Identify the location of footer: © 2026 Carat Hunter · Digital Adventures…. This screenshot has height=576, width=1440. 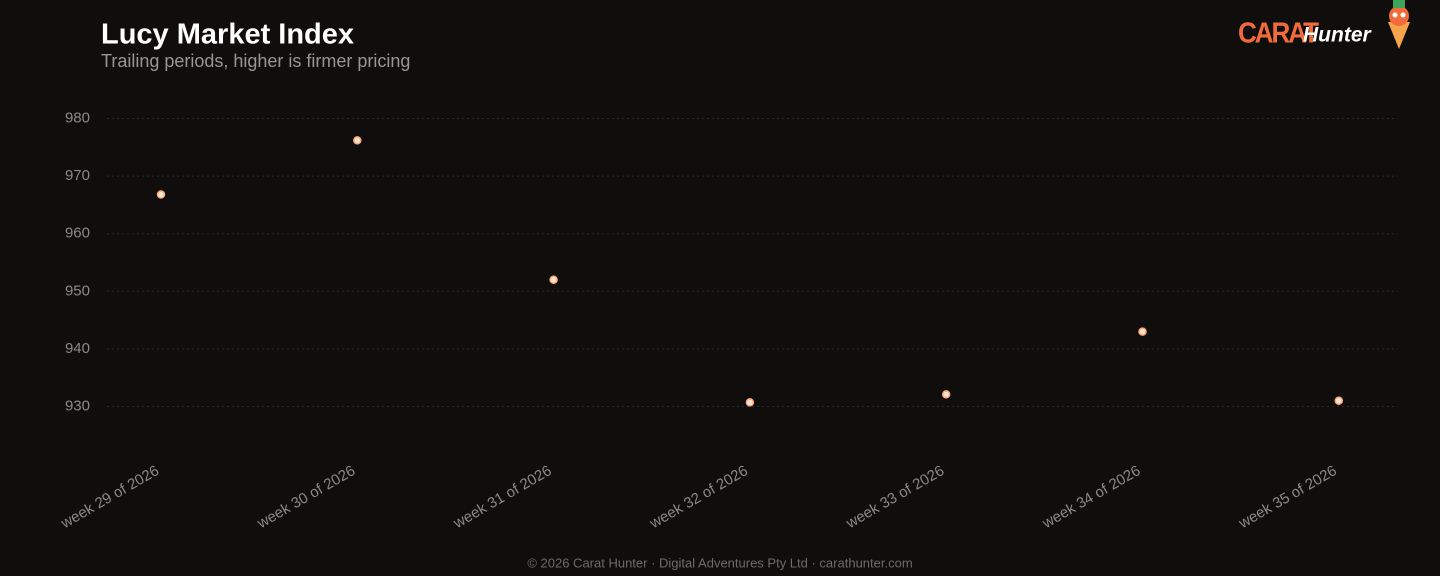
(719, 562).